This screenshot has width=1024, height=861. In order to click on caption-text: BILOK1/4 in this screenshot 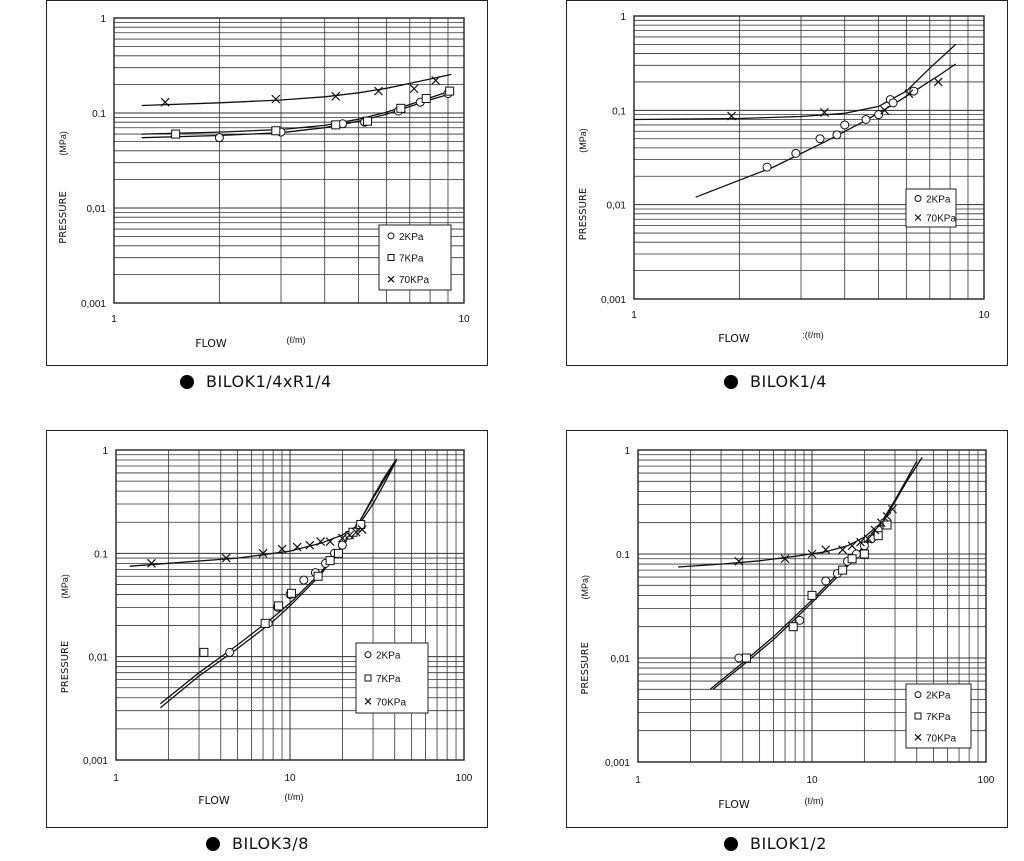, I will do `click(788, 381)`.